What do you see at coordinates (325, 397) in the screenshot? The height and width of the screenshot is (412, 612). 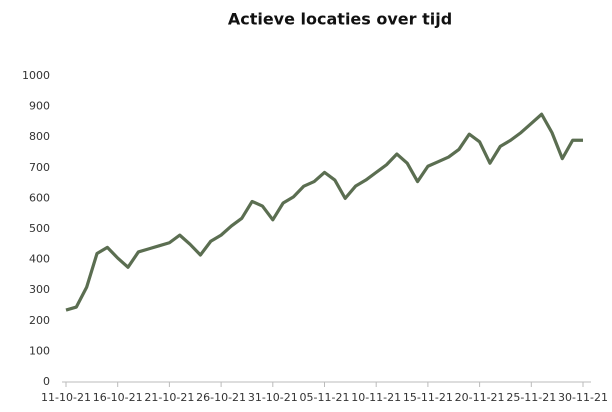 I see `x-tick-label: 05-11-21` at bounding box center [325, 397].